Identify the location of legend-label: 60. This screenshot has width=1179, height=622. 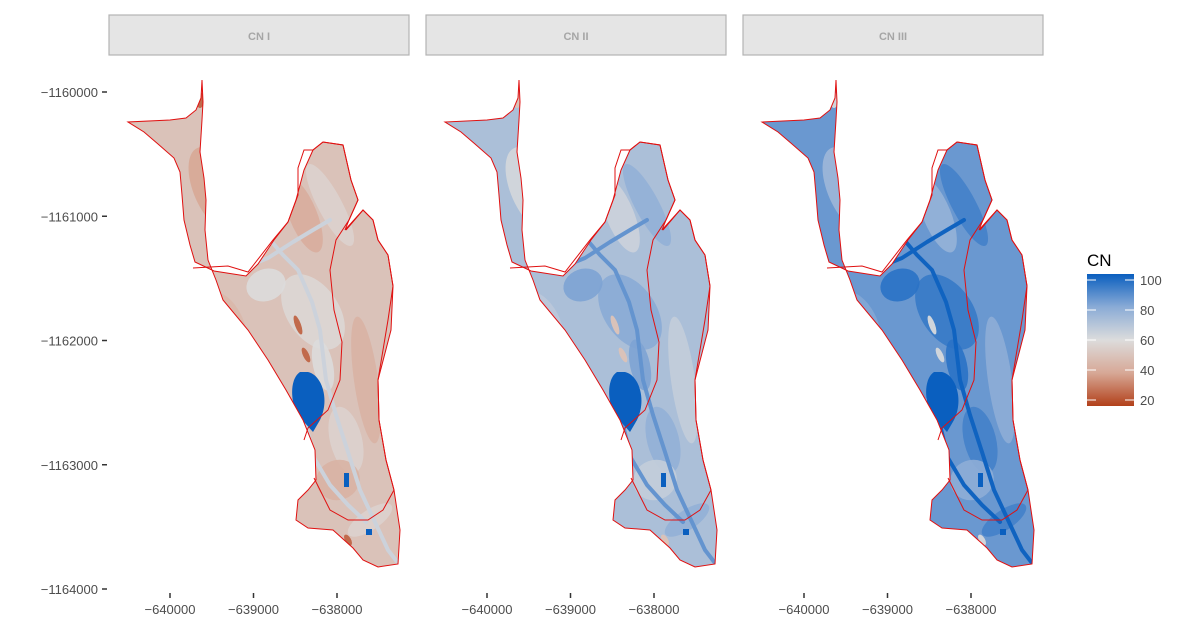
(1147, 340).